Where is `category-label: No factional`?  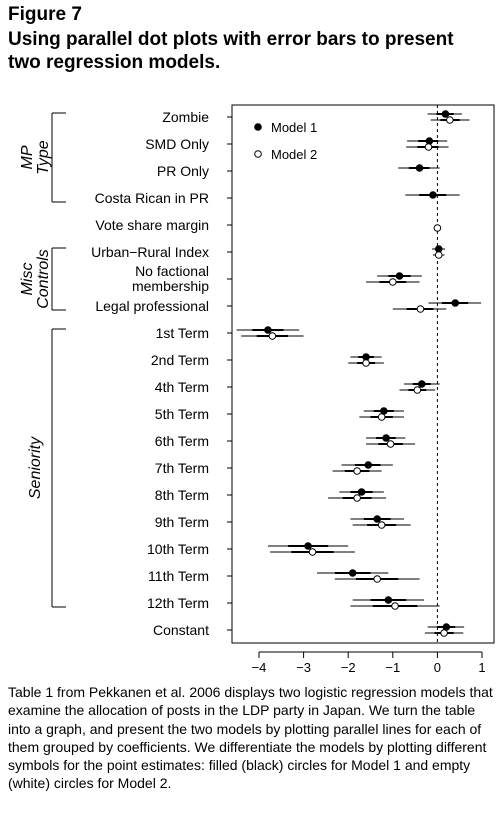 category-label: No factional is located at coordinates (172, 271).